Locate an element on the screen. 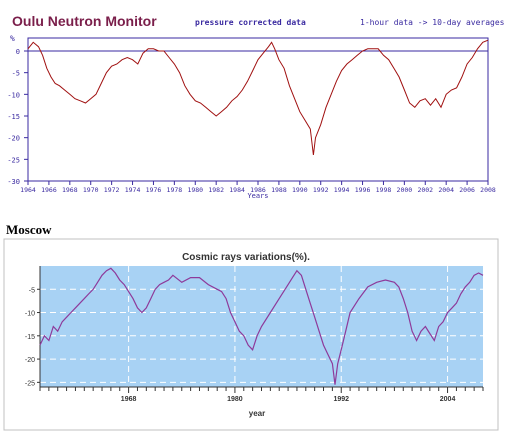 The image size is (519, 436). moscow-x-axis: 1968 1980 1992 2004 is located at coordinates (261, 394).